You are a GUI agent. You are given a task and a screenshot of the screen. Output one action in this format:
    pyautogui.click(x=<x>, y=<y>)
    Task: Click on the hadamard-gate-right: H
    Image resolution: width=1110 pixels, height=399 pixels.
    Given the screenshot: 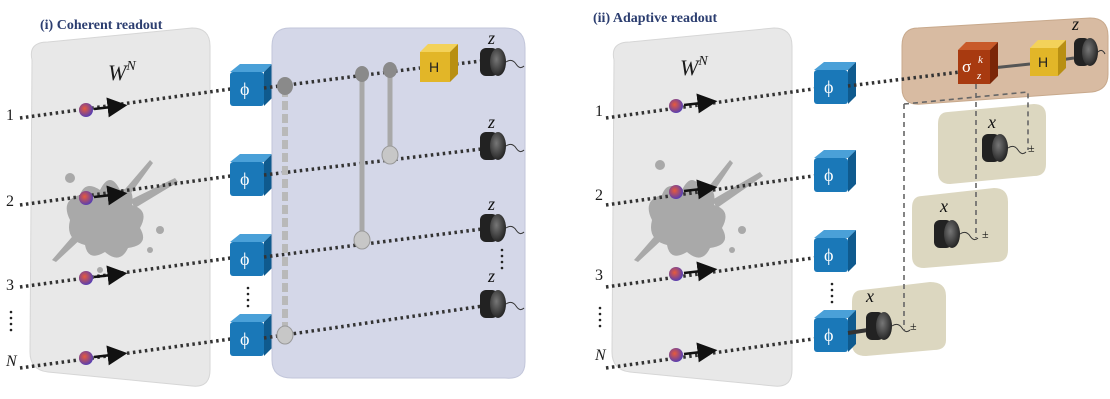 What is the action you would take?
    pyautogui.click(x=1048, y=58)
    